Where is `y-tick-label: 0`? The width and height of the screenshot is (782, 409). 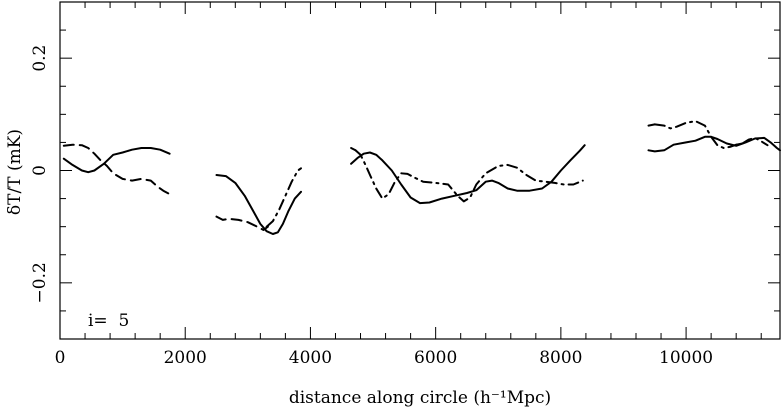 y-tick-label: 0 is located at coordinates (40, 170).